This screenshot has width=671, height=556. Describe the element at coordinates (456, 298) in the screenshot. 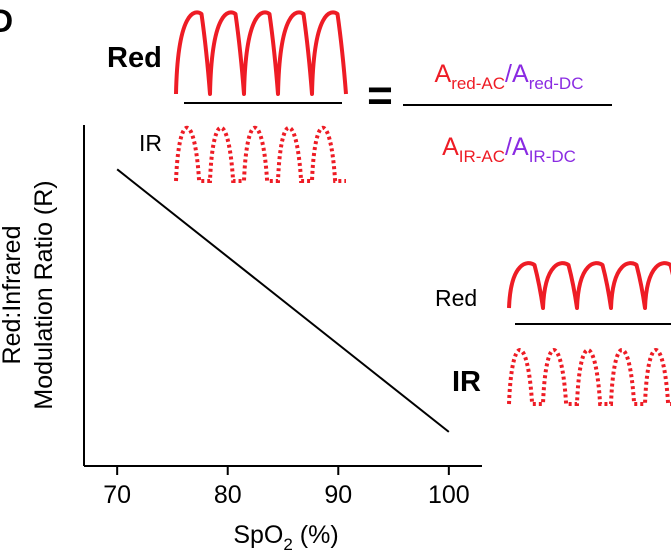

I see `bottom-red-label: Red` at that location.